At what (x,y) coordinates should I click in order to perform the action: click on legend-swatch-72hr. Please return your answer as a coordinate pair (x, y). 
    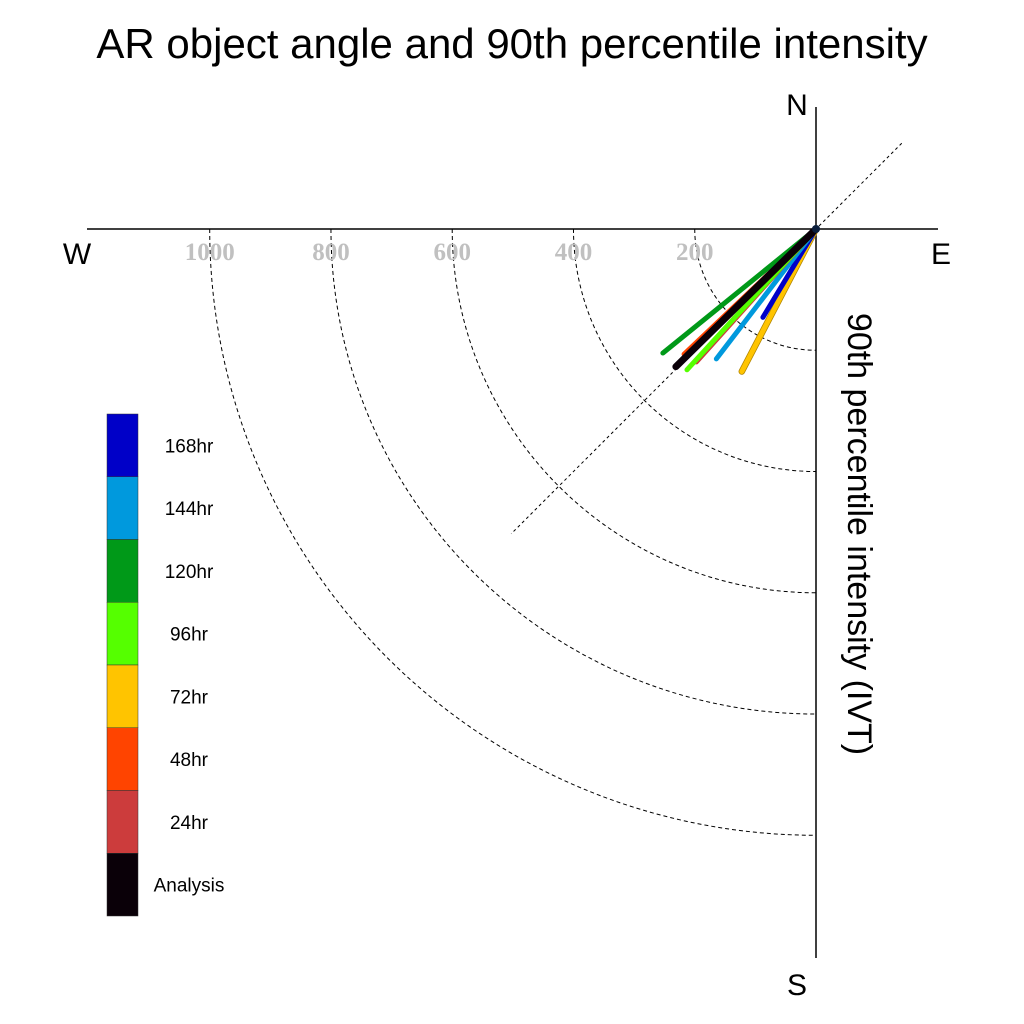
    Looking at the image, I should click on (122, 696).